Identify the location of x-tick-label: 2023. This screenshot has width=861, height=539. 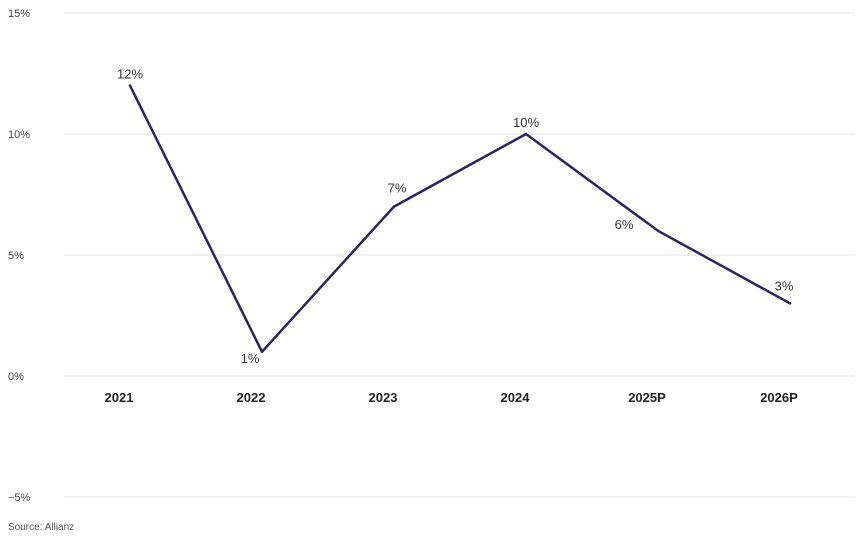
(383, 397).